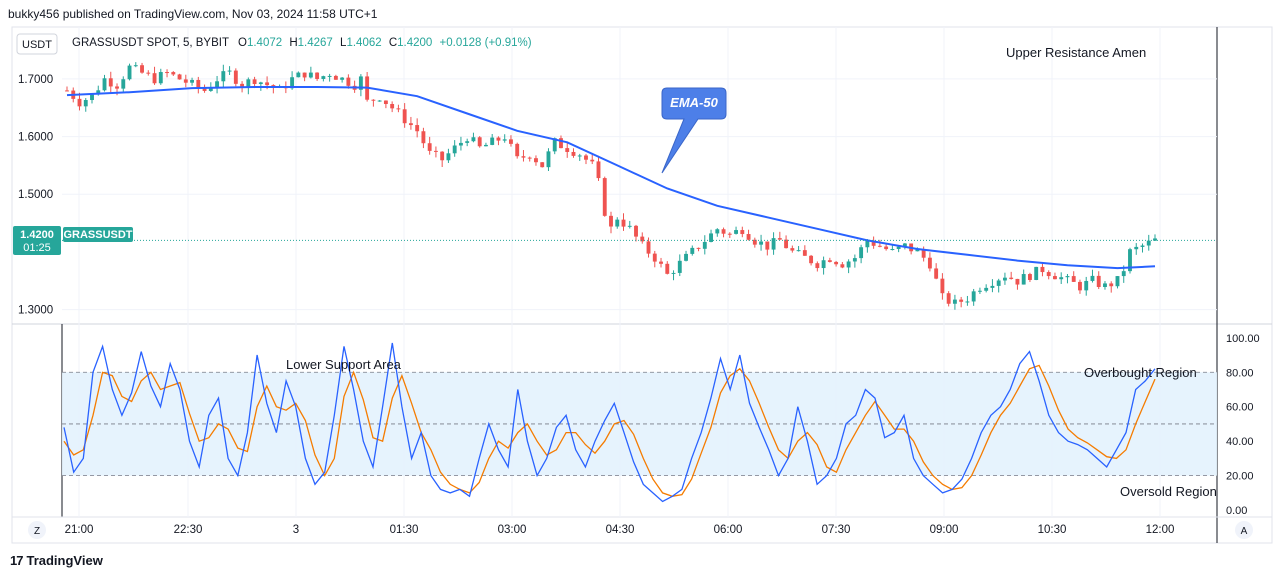  I want to click on auto-scale-button-label: A, so click(1244, 531).